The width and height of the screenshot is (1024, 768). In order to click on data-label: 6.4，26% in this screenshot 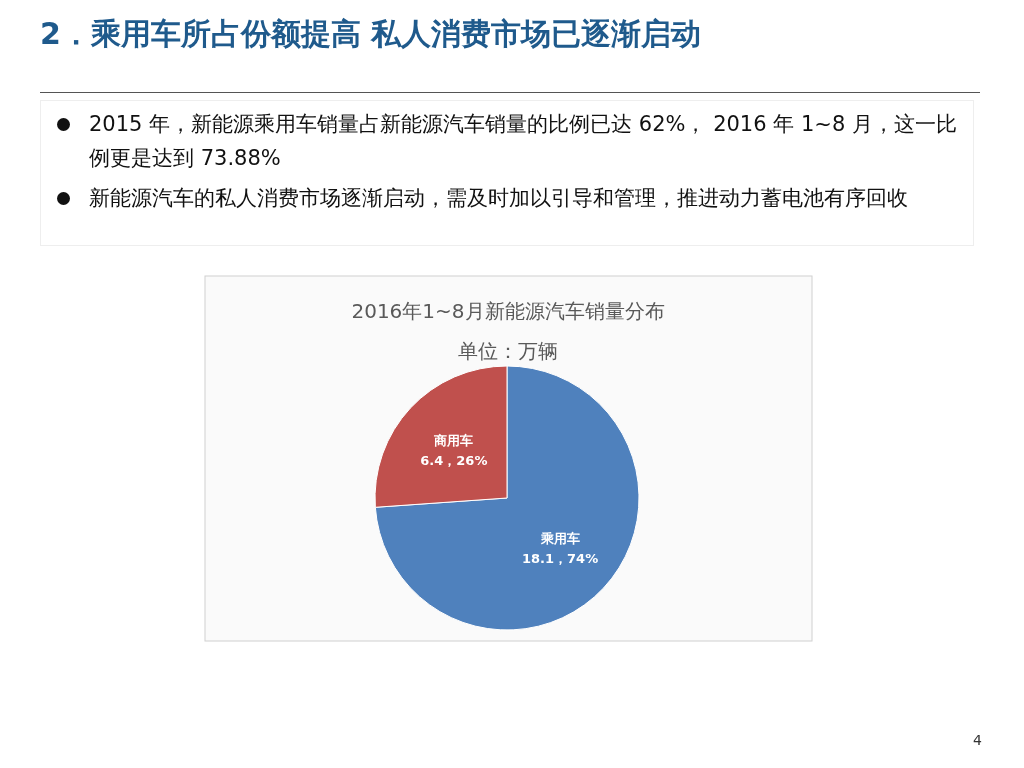, I will do `click(454, 460)`.